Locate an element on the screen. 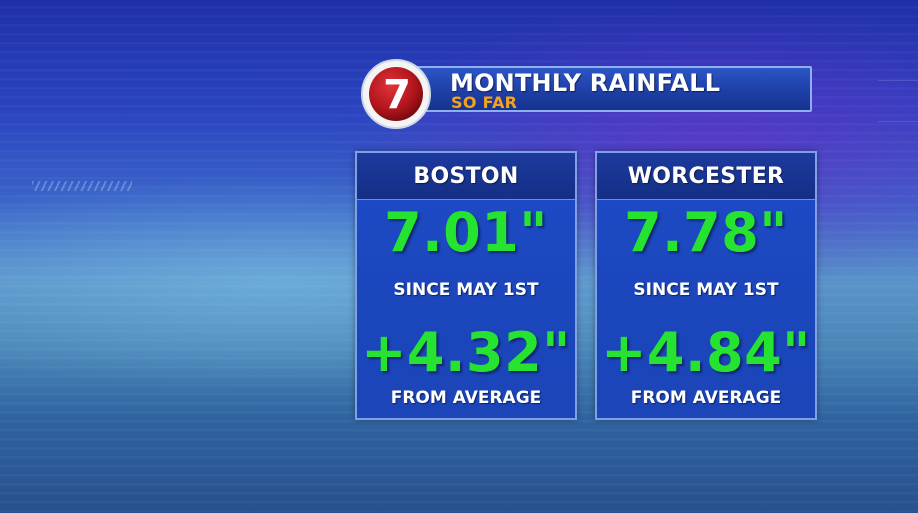 This screenshot has width=918, height=513. rainfall-total: 7.78" is located at coordinates (706, 232).